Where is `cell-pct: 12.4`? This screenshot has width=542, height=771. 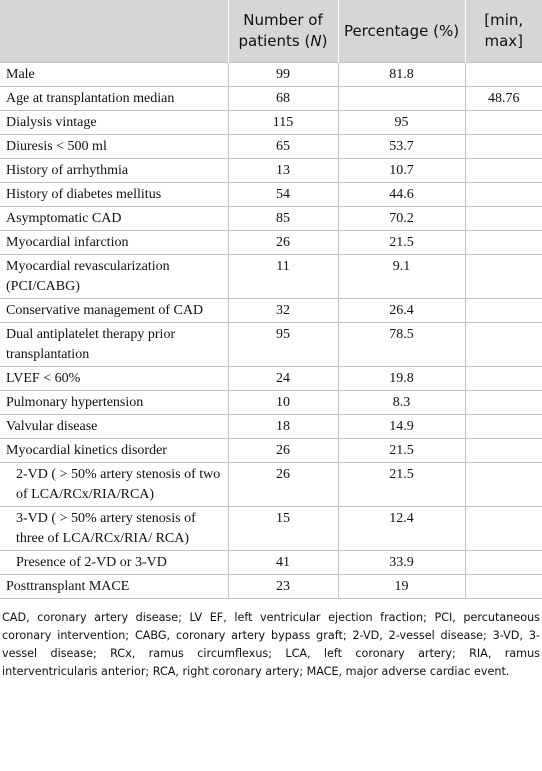
cell-pct: 12.4 is located at coordinates (401, 528).